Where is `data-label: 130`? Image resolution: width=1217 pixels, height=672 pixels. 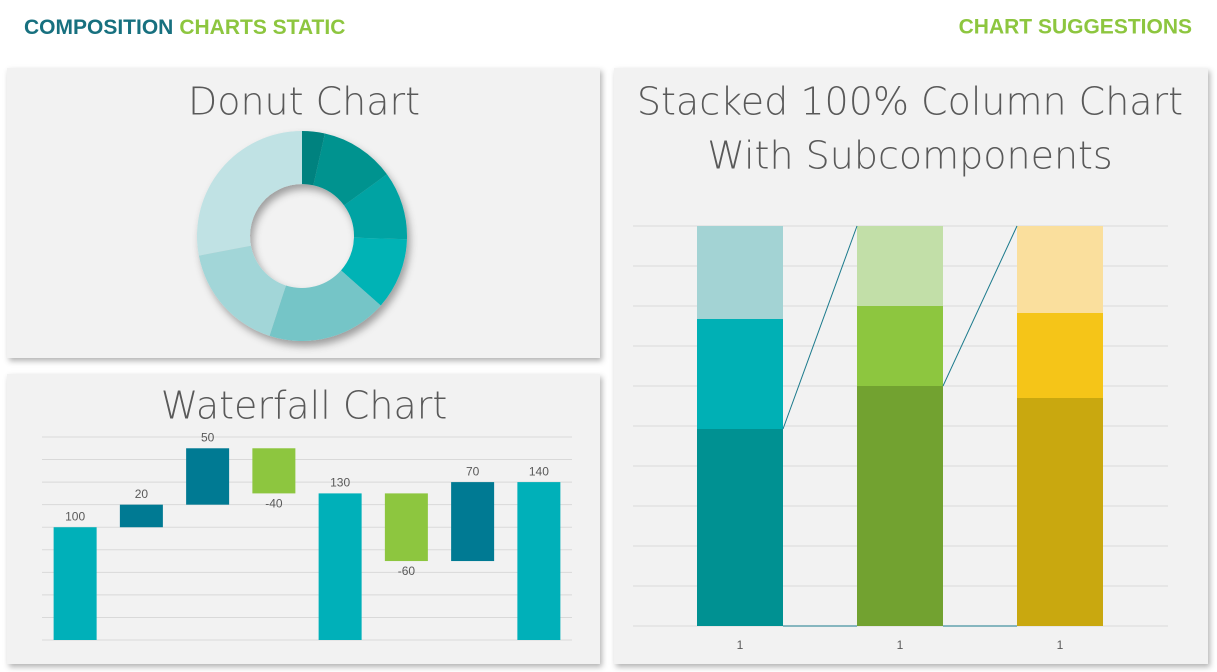 data-label: 130 is located at coordinates (340, 483).